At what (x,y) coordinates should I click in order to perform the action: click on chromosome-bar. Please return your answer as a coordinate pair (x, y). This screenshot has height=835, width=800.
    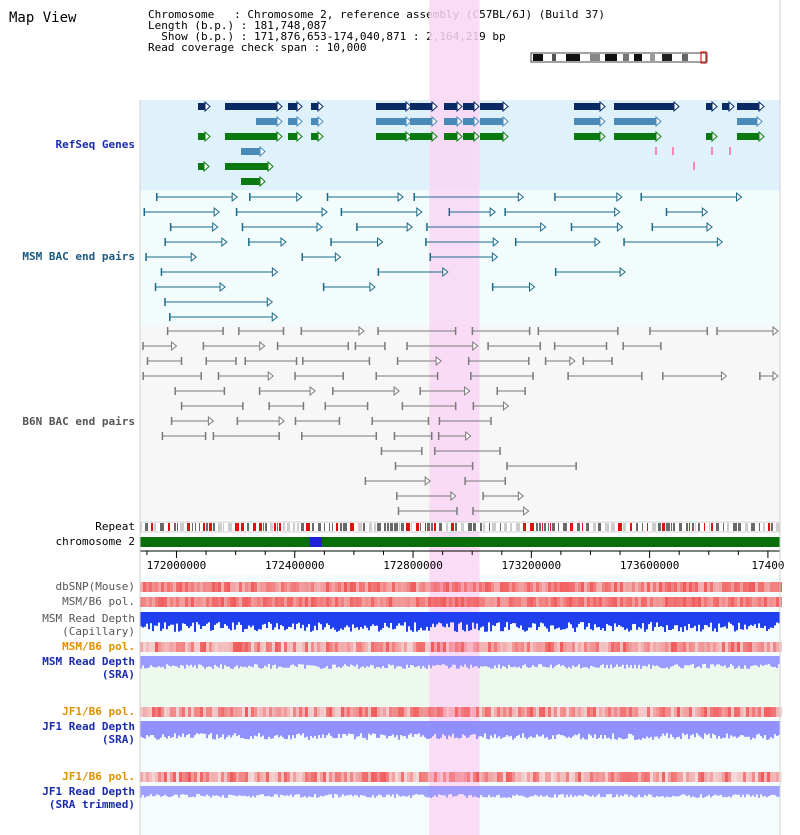
    Looking at the image, I should click on (460, 542).